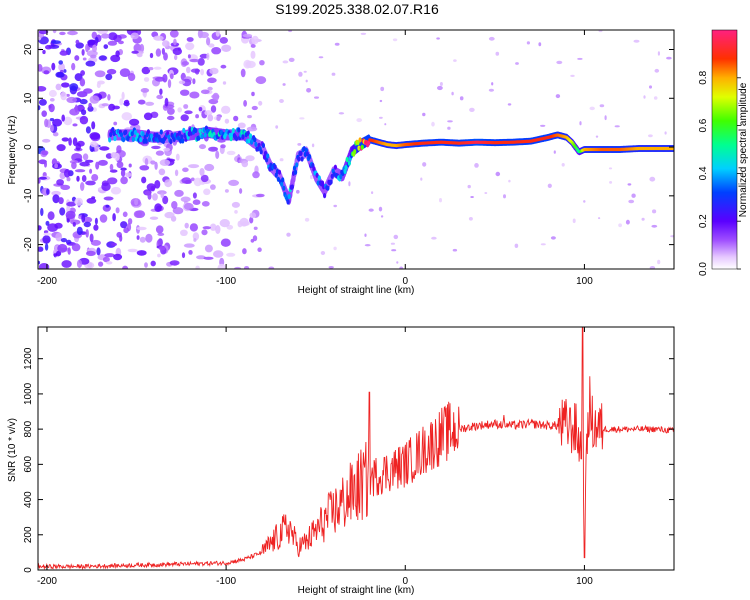  I want to click on colorbar-gradient, so click(724, 149).